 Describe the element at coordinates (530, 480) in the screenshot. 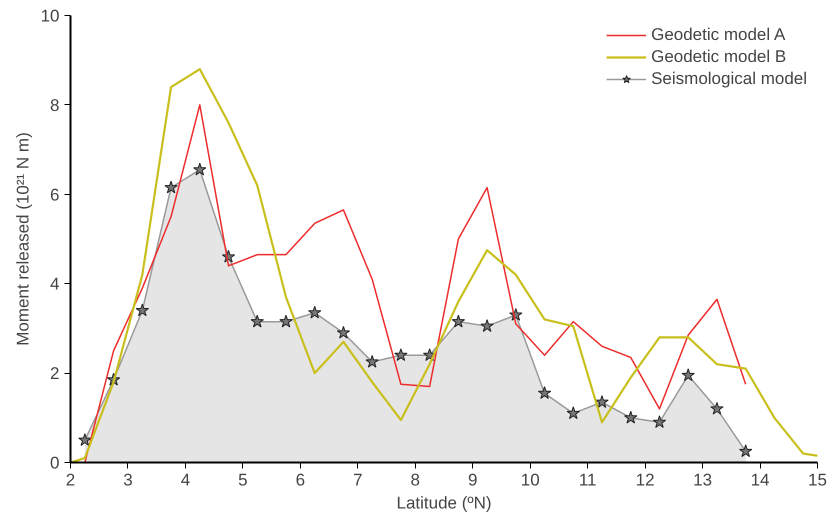

I see `x-tick-label: 10` at that location.